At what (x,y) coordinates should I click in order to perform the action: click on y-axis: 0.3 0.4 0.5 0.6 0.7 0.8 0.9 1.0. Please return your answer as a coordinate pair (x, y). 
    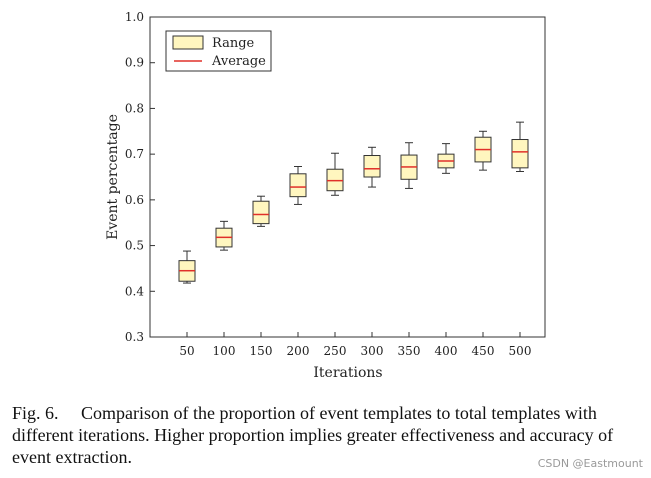
    Looking at the image, I should click on (140, 177).